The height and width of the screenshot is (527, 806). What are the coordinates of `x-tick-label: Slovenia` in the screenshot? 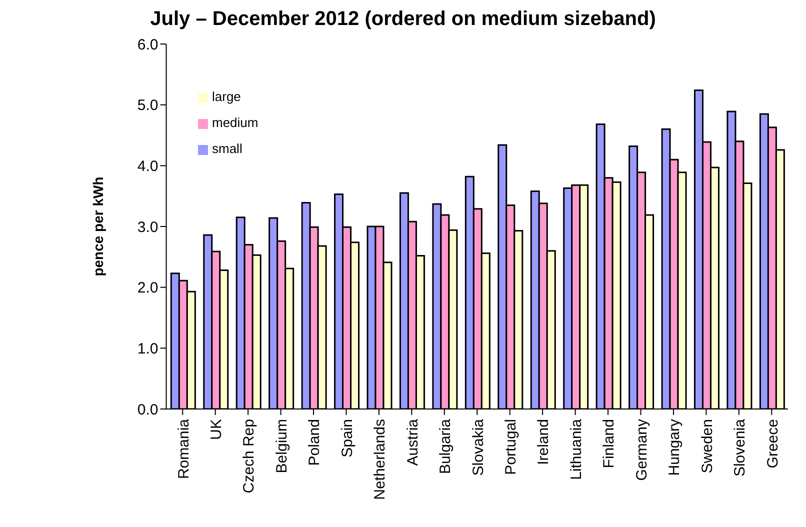 It's located at (740, 447).